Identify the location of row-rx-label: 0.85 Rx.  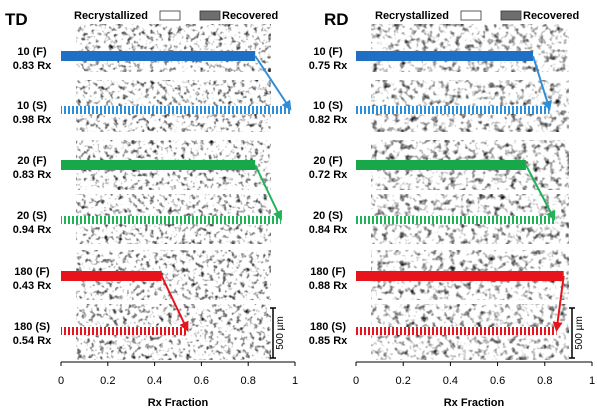
(328, 341).